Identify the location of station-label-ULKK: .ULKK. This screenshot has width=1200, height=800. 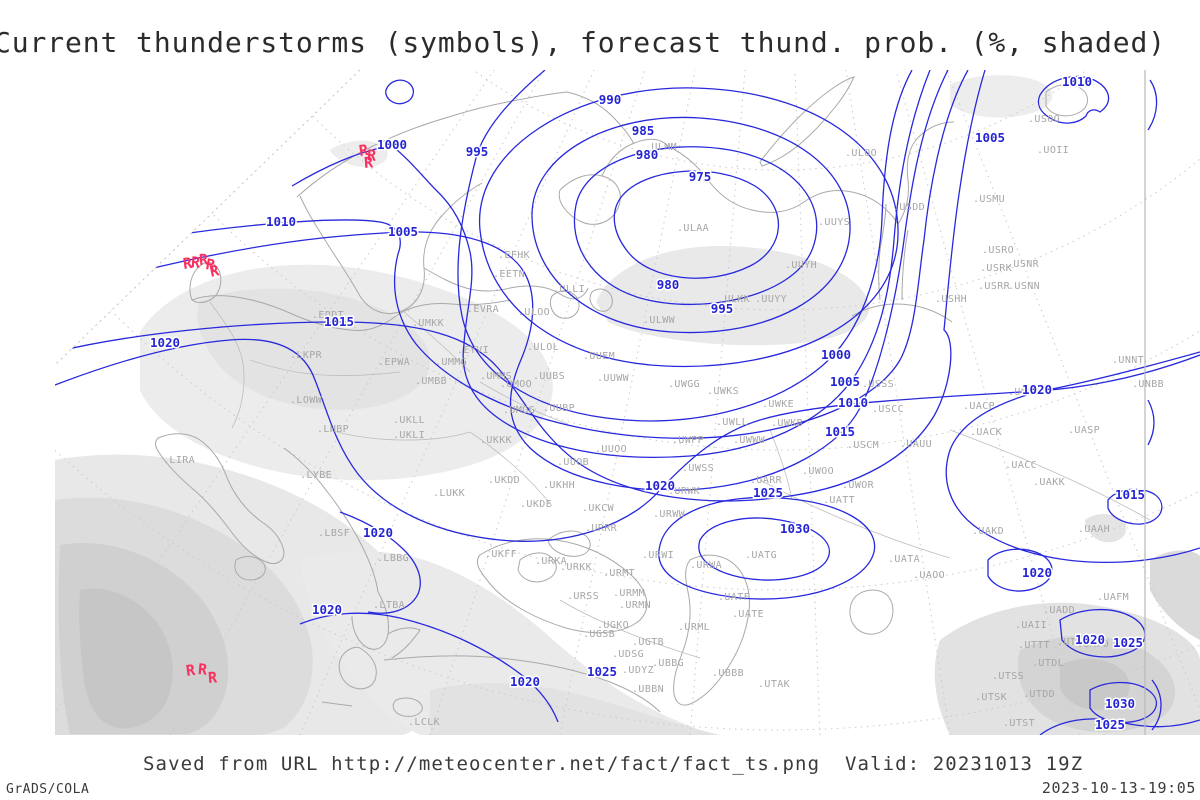
(734, 299).